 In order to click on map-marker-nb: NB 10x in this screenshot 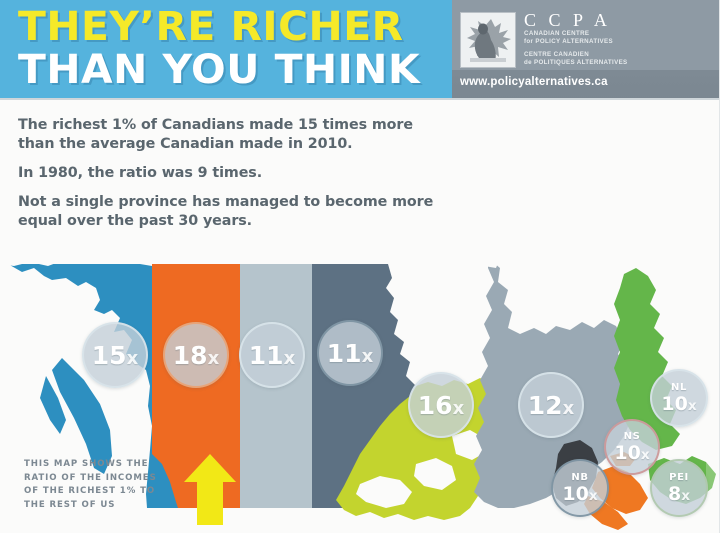, I will do `click(580, 488)`.